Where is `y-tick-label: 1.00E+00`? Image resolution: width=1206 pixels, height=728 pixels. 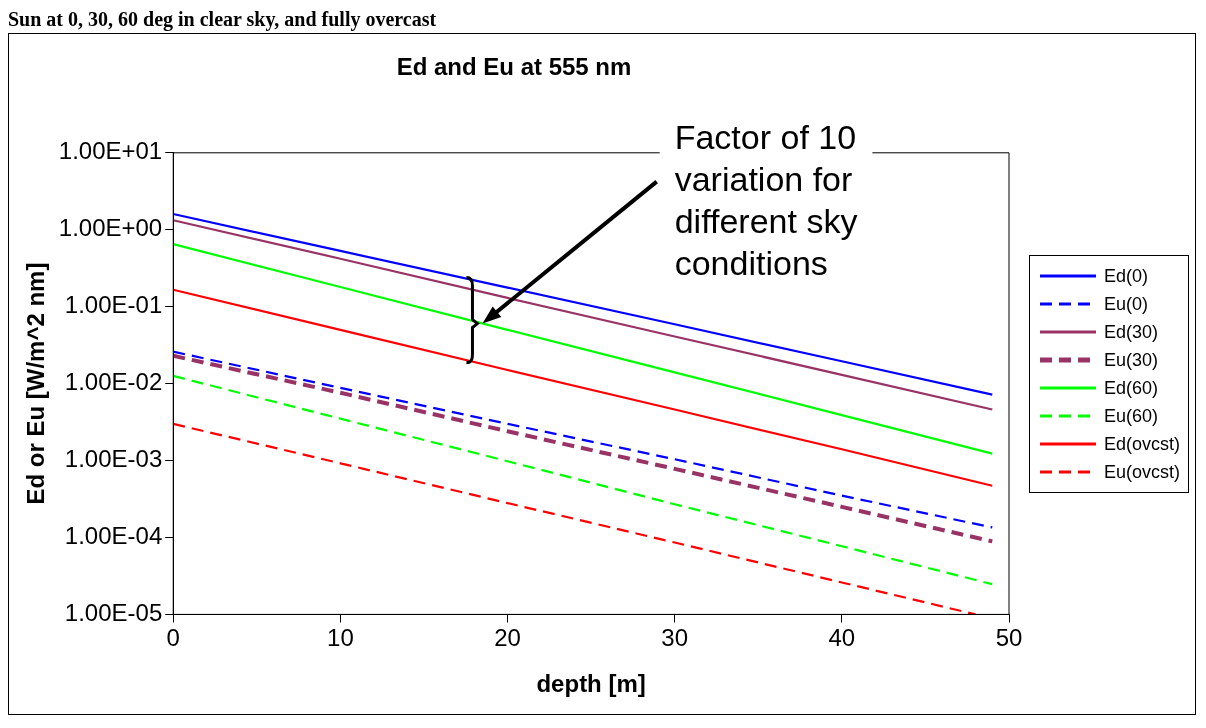
y-tick-label: 1.00E+00 is located at coordinates (110, 228).